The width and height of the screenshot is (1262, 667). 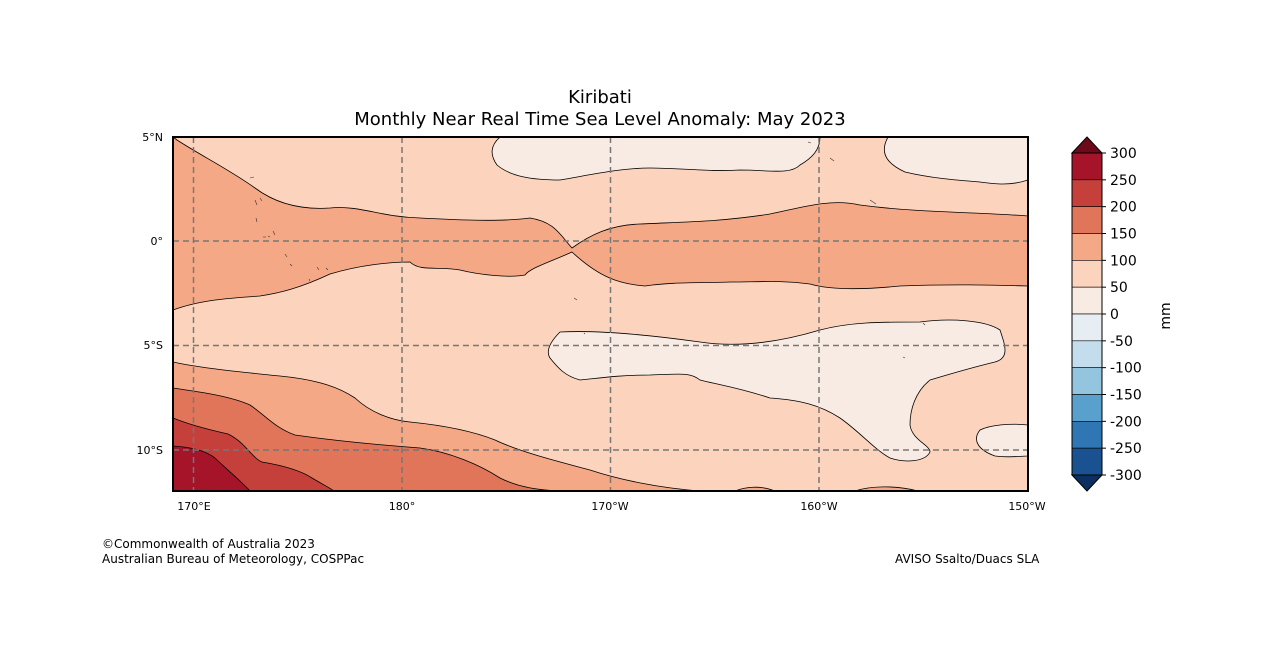 I want to click on credit-right: AVISO Ssalto/Duacs SLA, so click(x=967, y=559).